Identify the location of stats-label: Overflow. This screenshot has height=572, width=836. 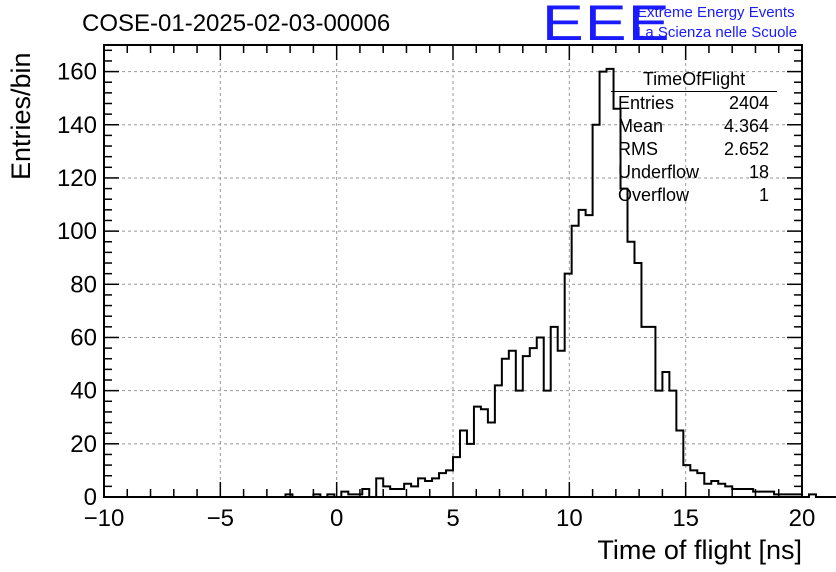
(654, 195).